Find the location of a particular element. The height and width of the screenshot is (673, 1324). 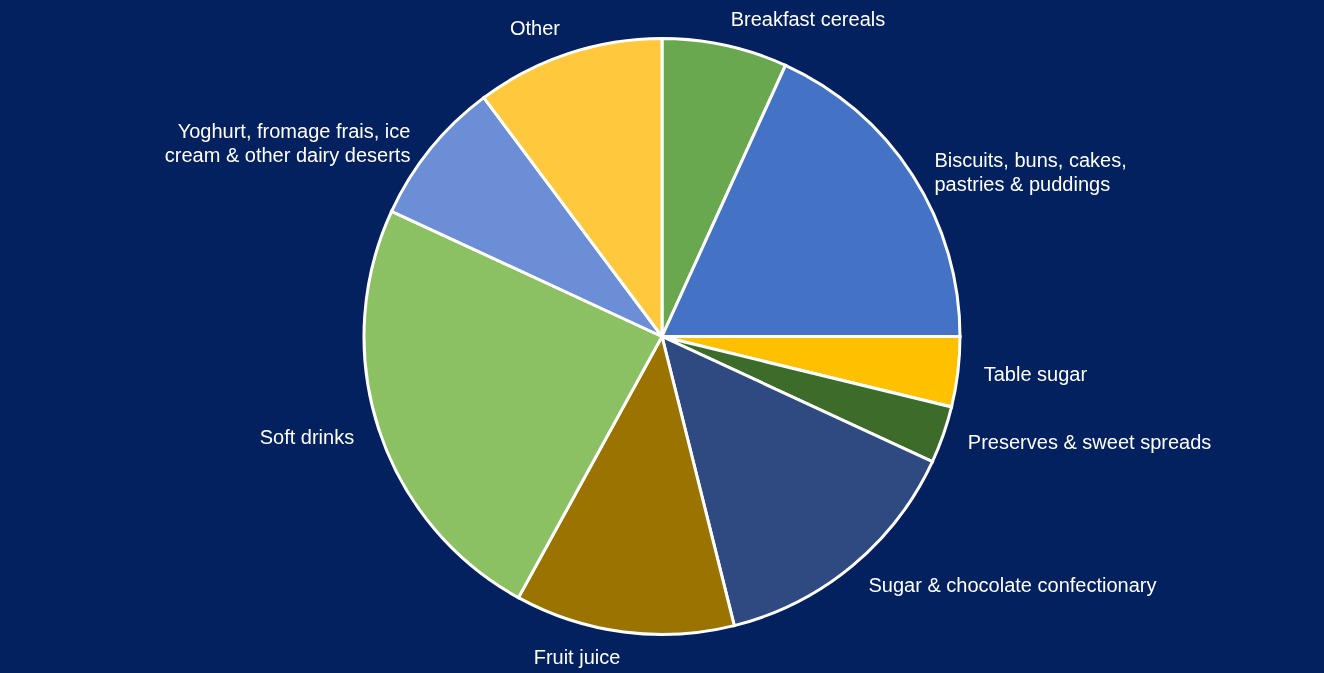

slice-label: Sugar & chocolate confectionary is located at coordinates (1012, 585).